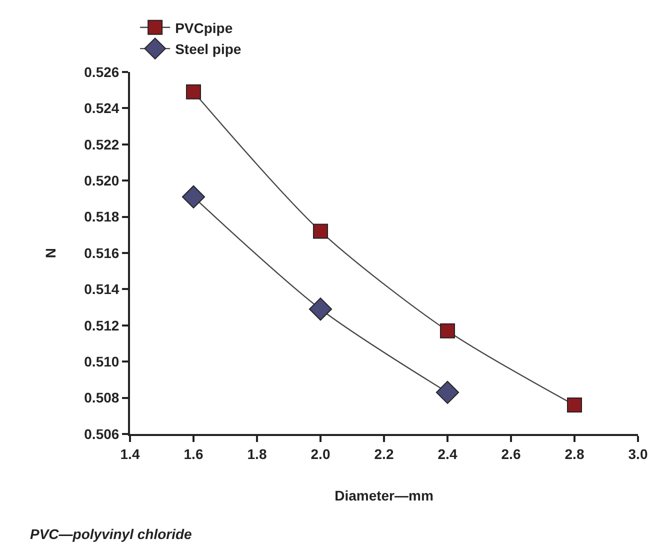 This screenshot has width=652, height=556. What do you see at coordinates (511, 454) in the screenshot?
I see `x-tick-label: 2.6` at bounding box center [511, 454].